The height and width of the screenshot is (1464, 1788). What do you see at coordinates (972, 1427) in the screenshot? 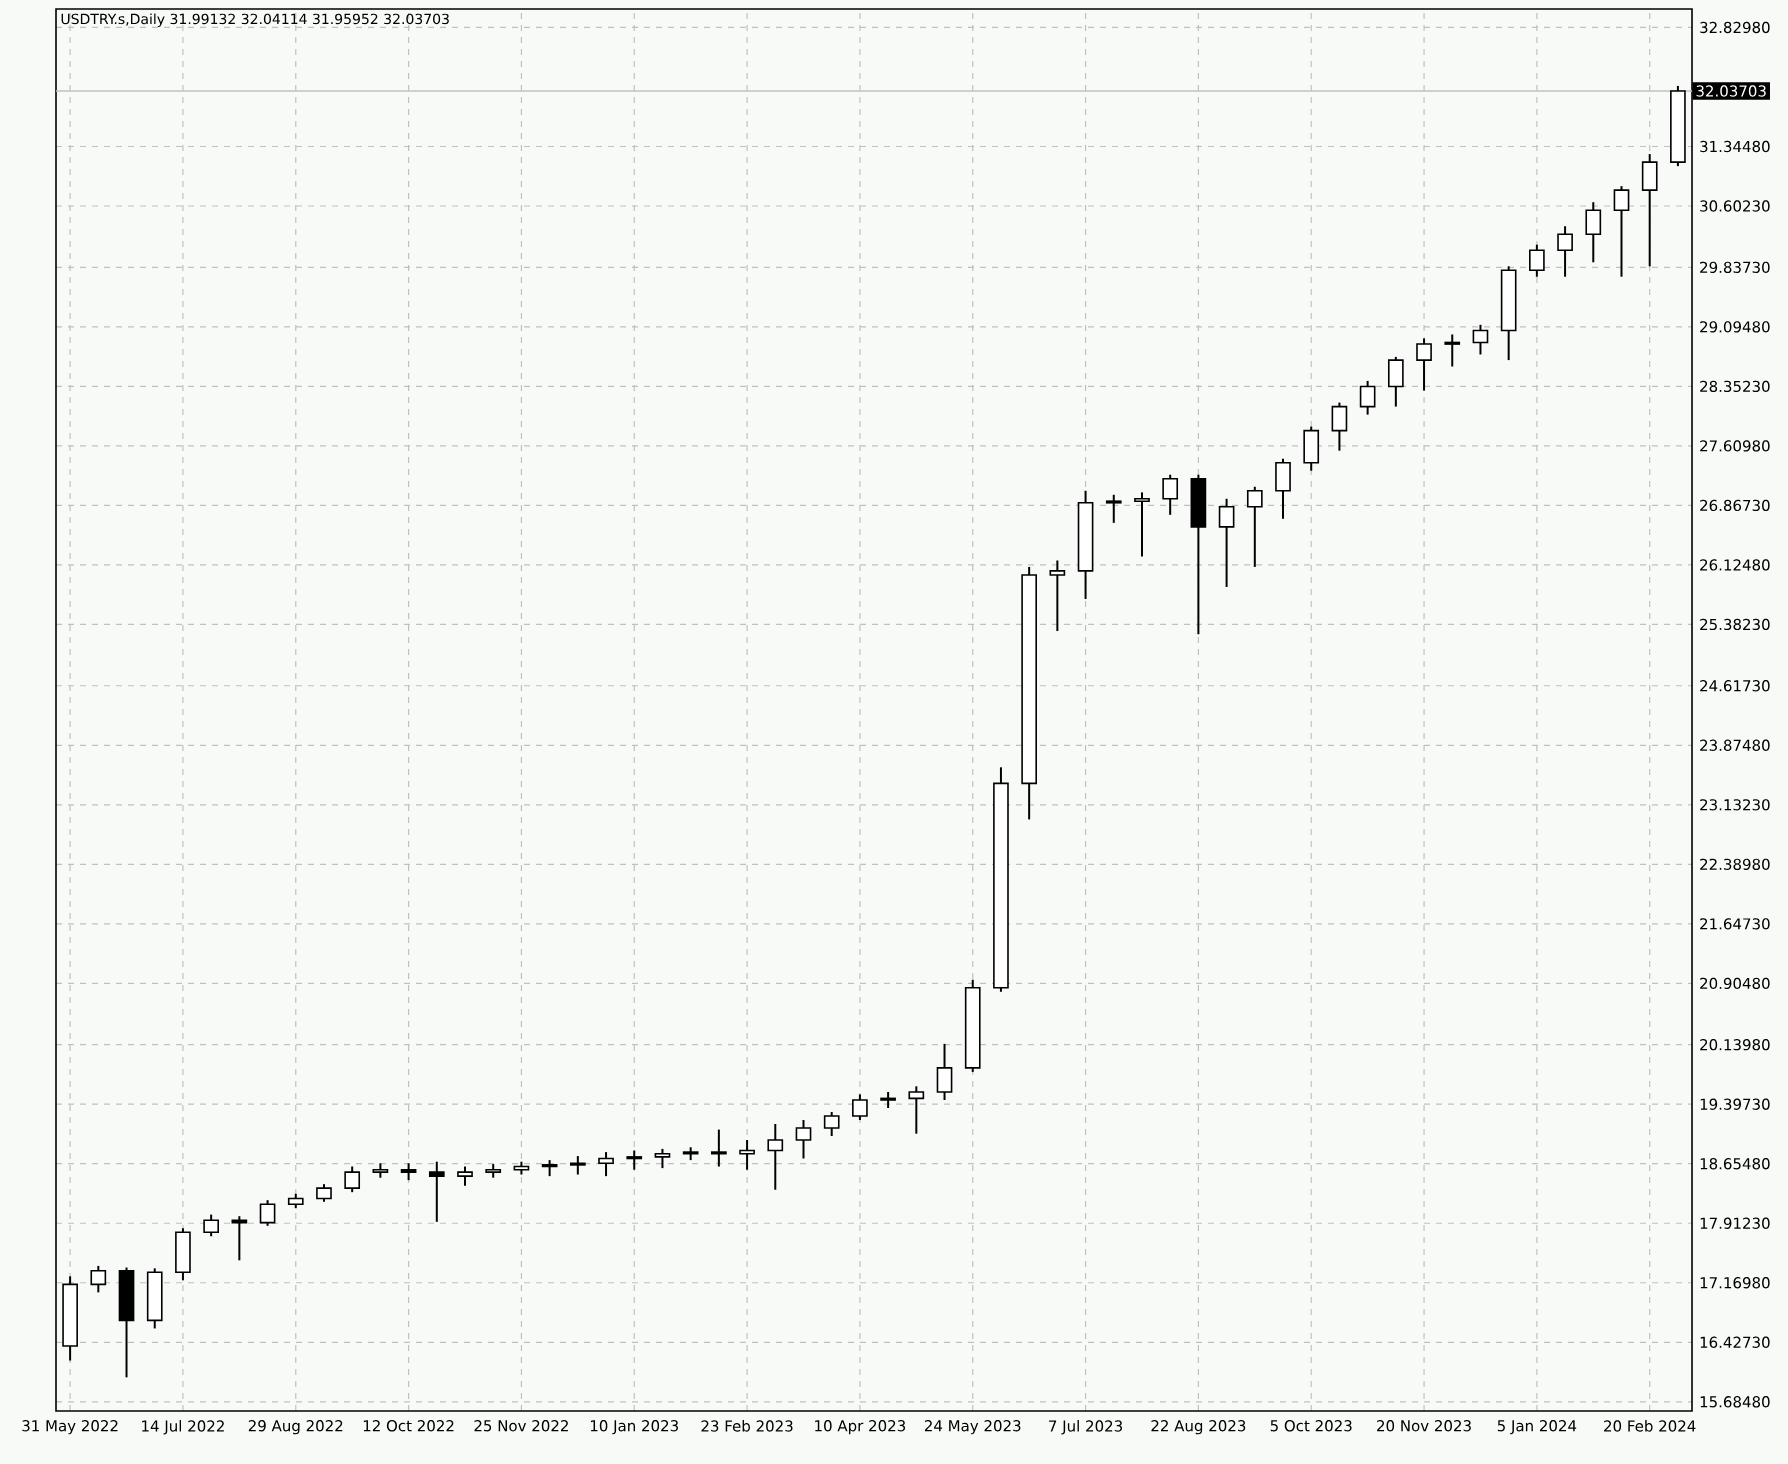
I see `x-tick-label: 24 May 2023` at bounding box center [972, 1427].